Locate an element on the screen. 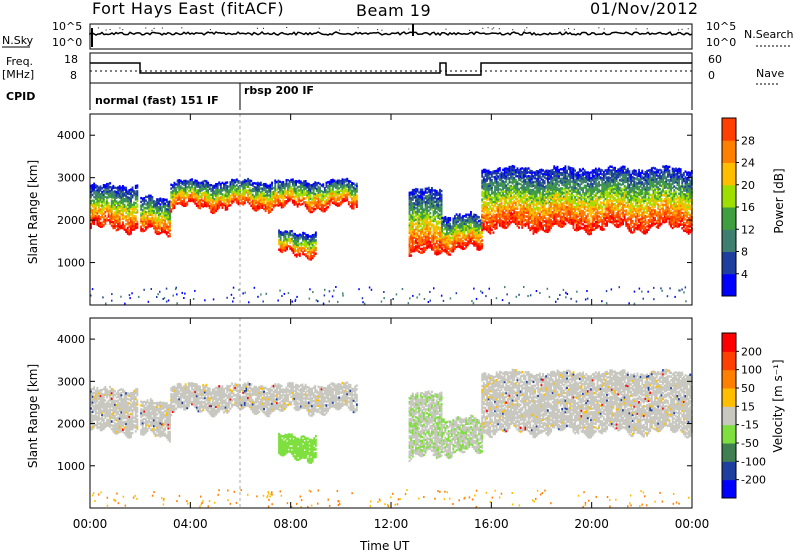  noise-strip-frame is located at coordinates (391, 36).